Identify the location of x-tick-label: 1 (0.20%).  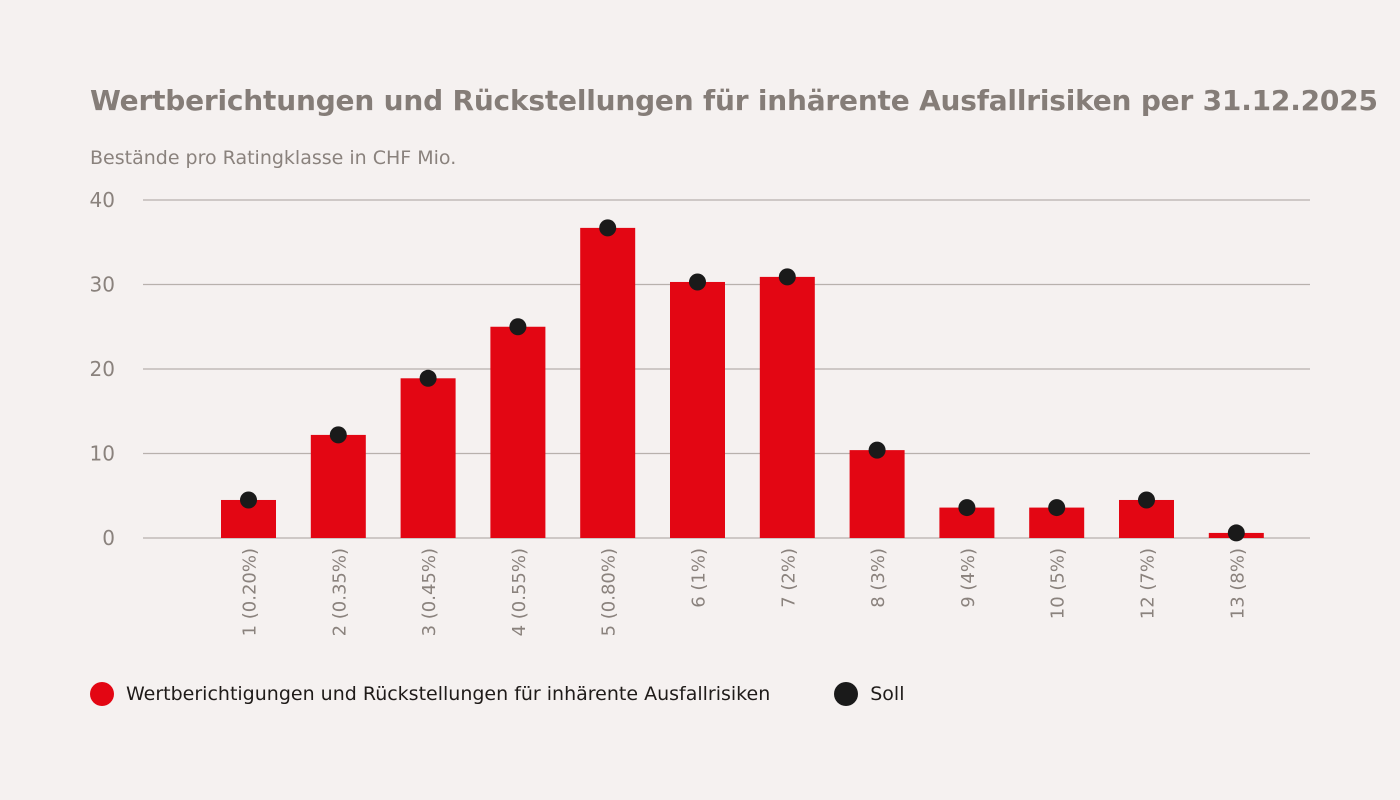
(250, 592).